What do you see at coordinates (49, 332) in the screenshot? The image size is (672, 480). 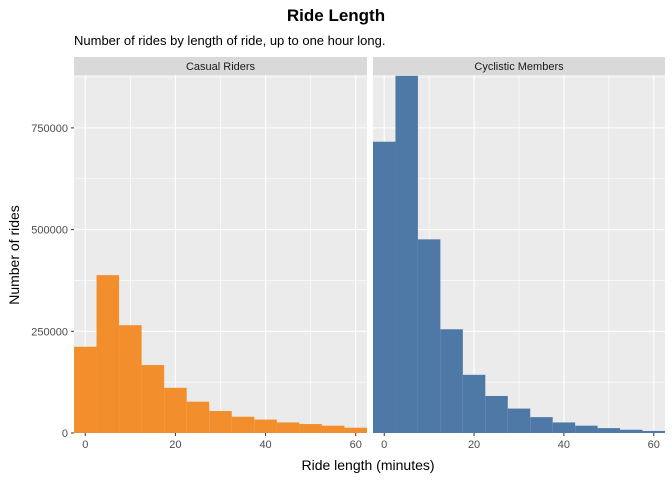 I see `y-tick-label: 250000` at bounding box center [49, 332].